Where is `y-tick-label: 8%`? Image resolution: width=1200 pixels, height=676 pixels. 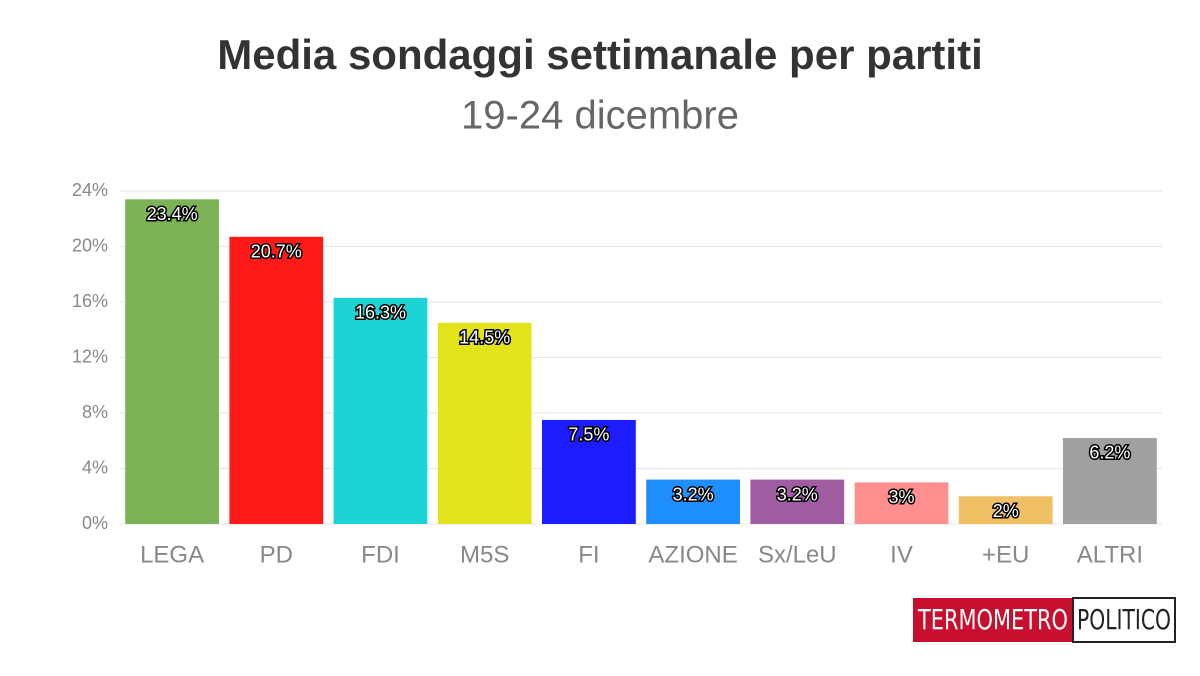 y-tick-label: 8% is located at coordinates (95, 412).